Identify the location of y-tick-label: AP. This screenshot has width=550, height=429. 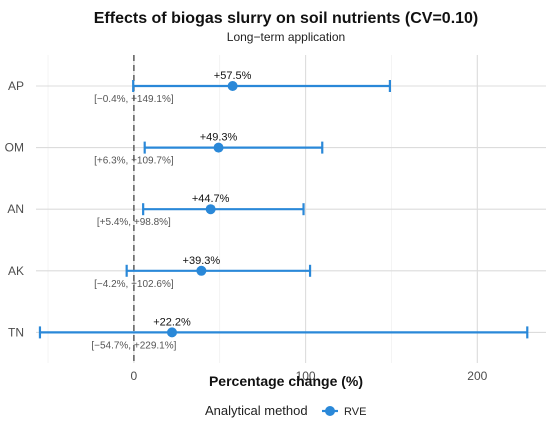
(16, 86).